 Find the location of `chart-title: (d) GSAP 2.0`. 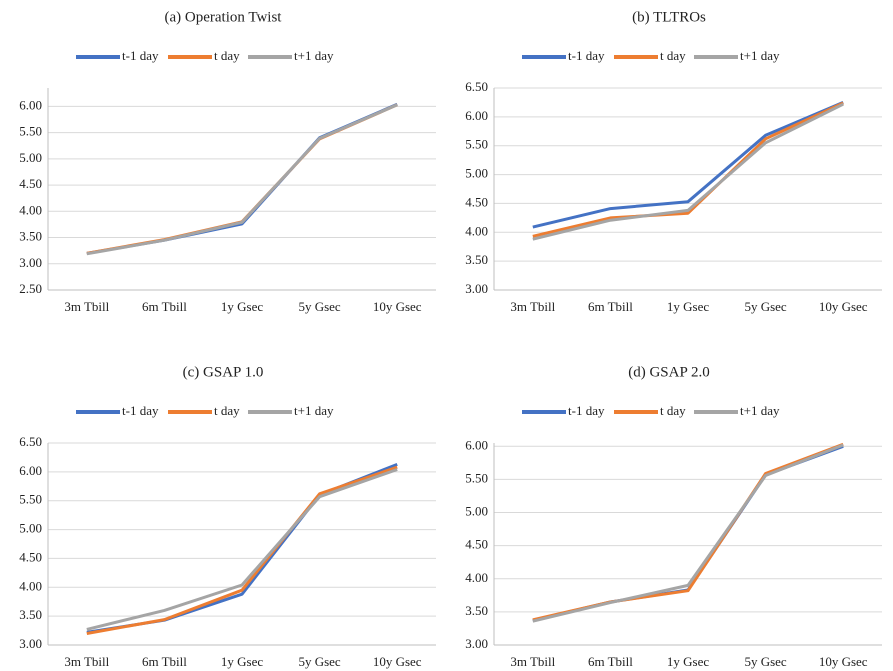

chart-title: (d) GSAP 2.0 is located at coordinates (669, 372).